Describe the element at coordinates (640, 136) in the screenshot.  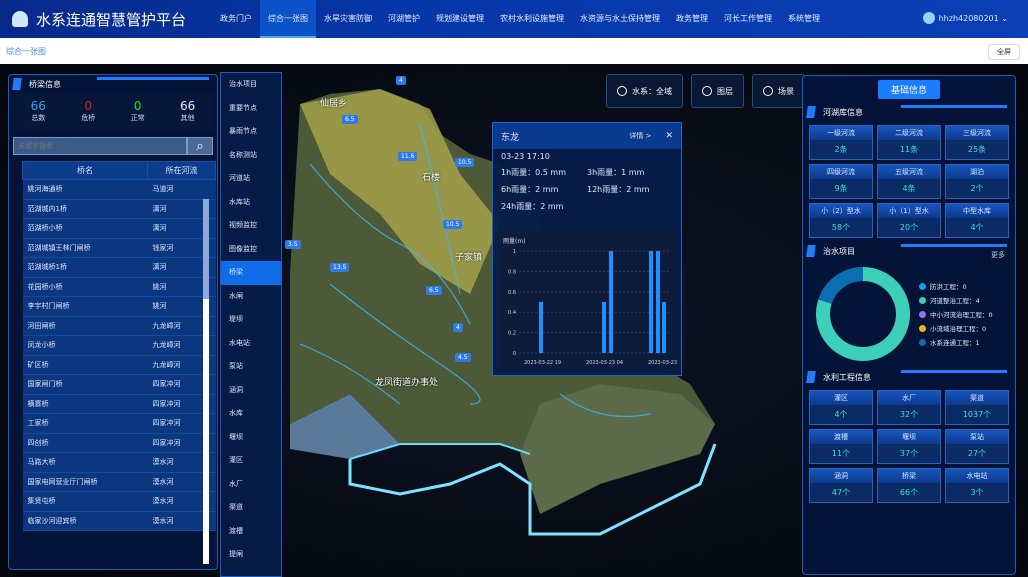
I see `detail-link: 详情 >` at that location.